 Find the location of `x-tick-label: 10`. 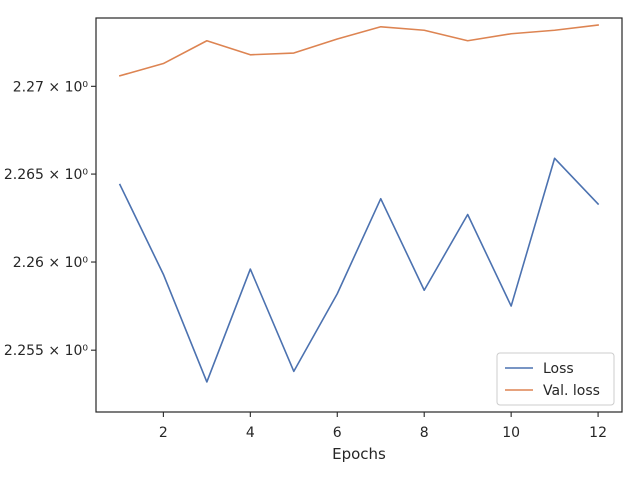

x-tick-label: 10 is located at coordinates (511, 433).